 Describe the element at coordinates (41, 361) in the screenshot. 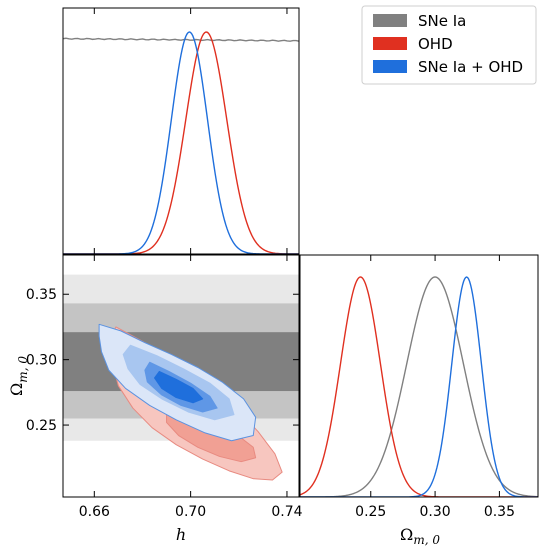

I see `omega-ytick-label-1: 0.30` at that location.